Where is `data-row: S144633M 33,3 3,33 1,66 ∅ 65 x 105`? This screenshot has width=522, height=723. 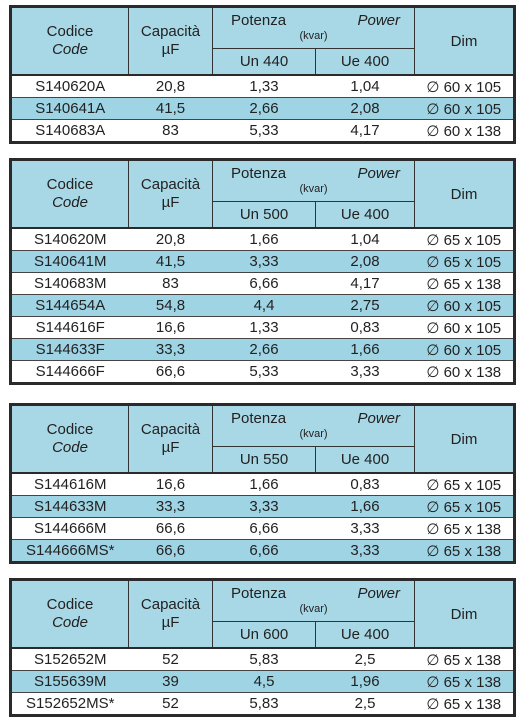
data-row: S144633M 33,3 3,33 1,66 ∅ 65 x 105 is located at coordinates (262, 506).